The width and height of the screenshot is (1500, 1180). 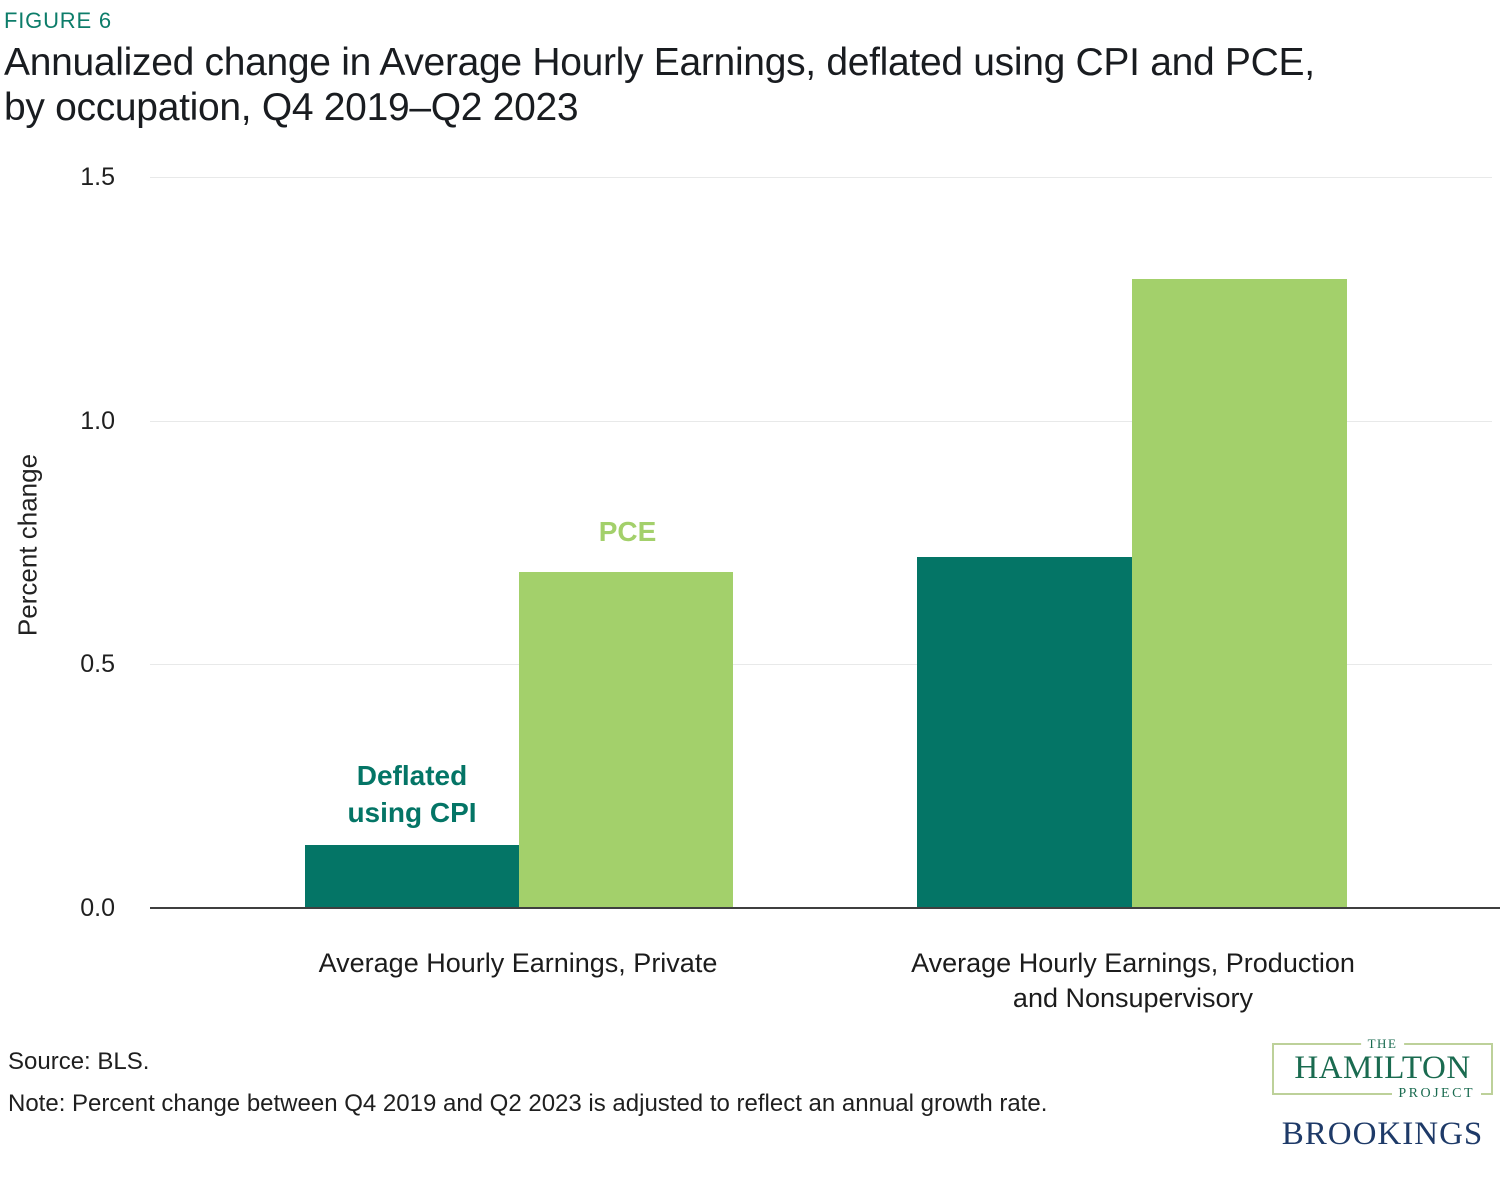 What do you see at coordinates (79, 1061) in the screenshot?
I see `source-note: Source: BLS.` at bounding box center [79, 1061].